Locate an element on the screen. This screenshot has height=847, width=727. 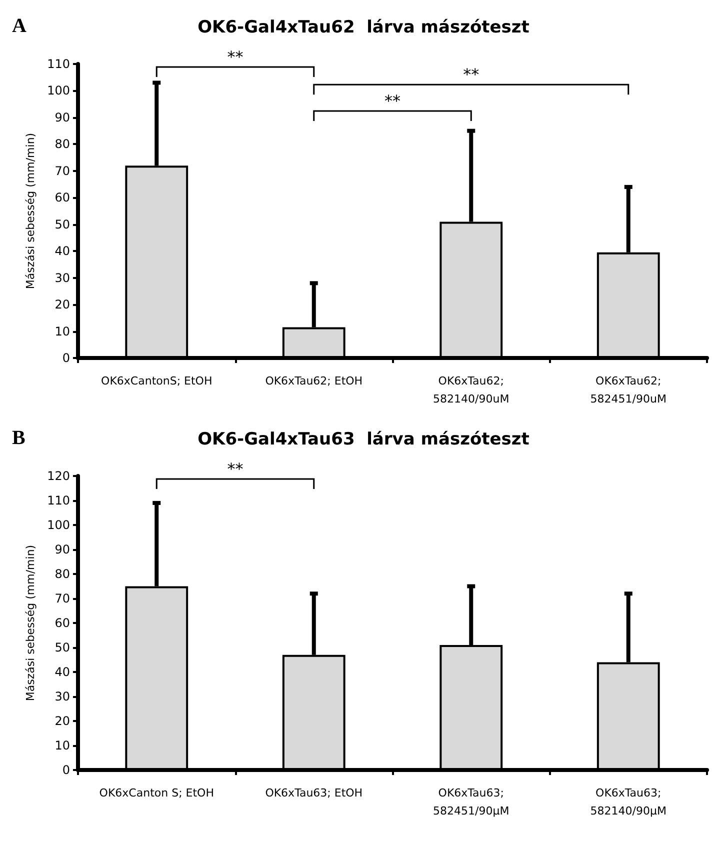
y-tick-label: 120 is located at coordinates (58, 476).